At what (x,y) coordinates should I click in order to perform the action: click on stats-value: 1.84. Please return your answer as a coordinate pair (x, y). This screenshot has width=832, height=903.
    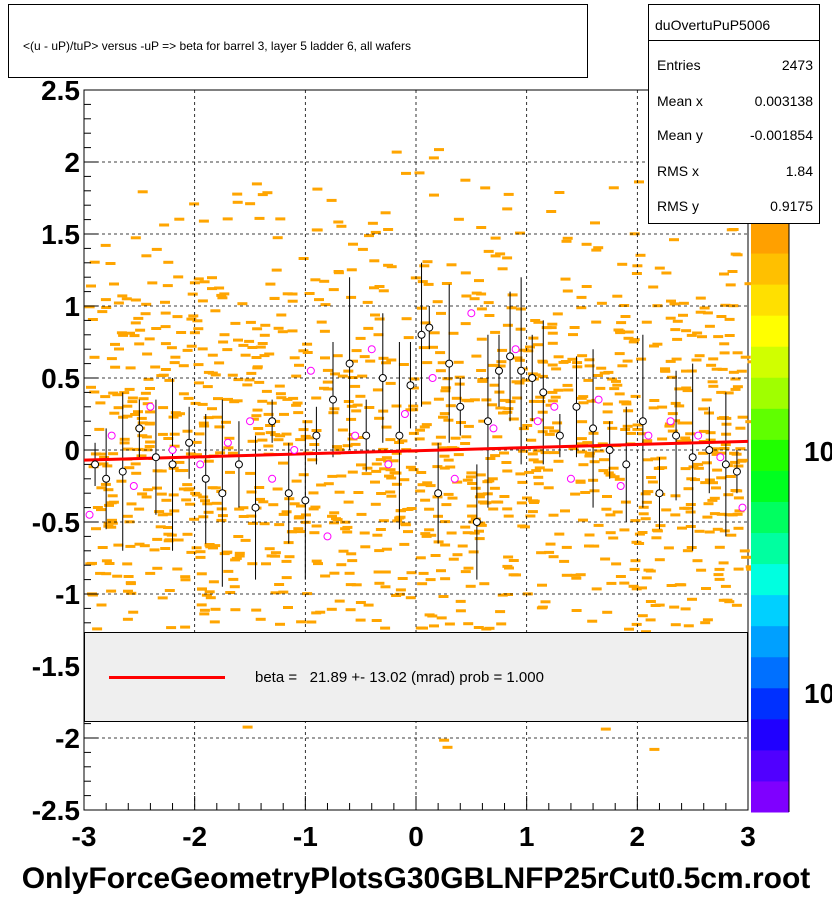
    Looking at the image, I should click on (799, 171).